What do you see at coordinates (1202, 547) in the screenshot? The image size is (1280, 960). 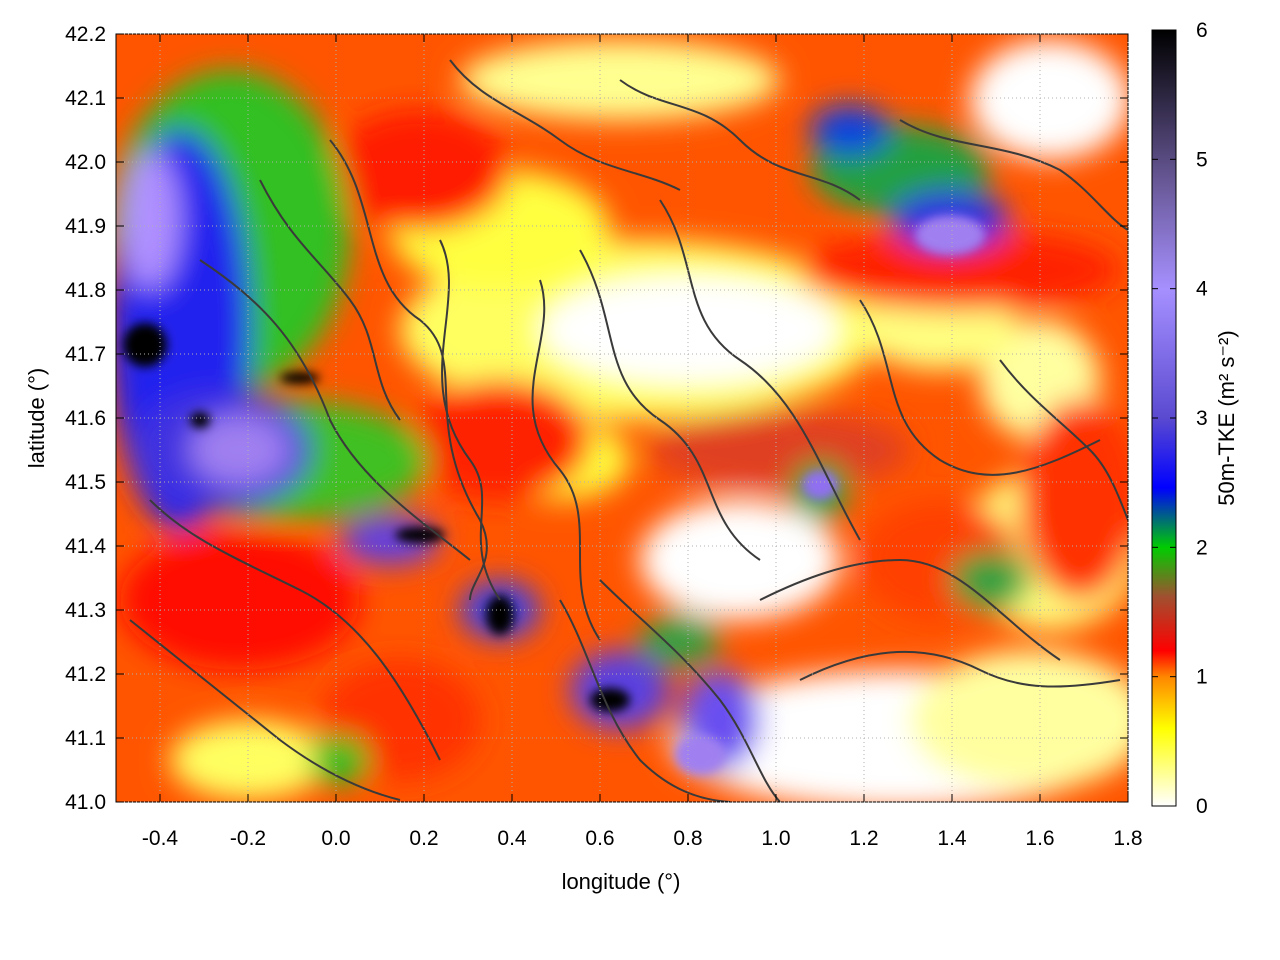 I see `colorbar-tick-label: 2` at bounding box center [1202, 547].